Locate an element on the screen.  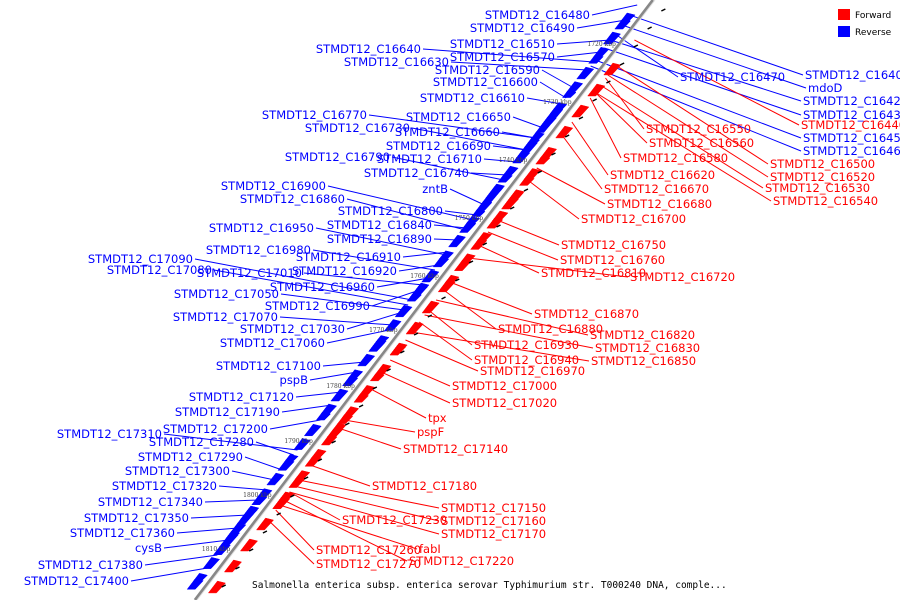
forward-gene-label: tpx is located at coordinates (437, 418).